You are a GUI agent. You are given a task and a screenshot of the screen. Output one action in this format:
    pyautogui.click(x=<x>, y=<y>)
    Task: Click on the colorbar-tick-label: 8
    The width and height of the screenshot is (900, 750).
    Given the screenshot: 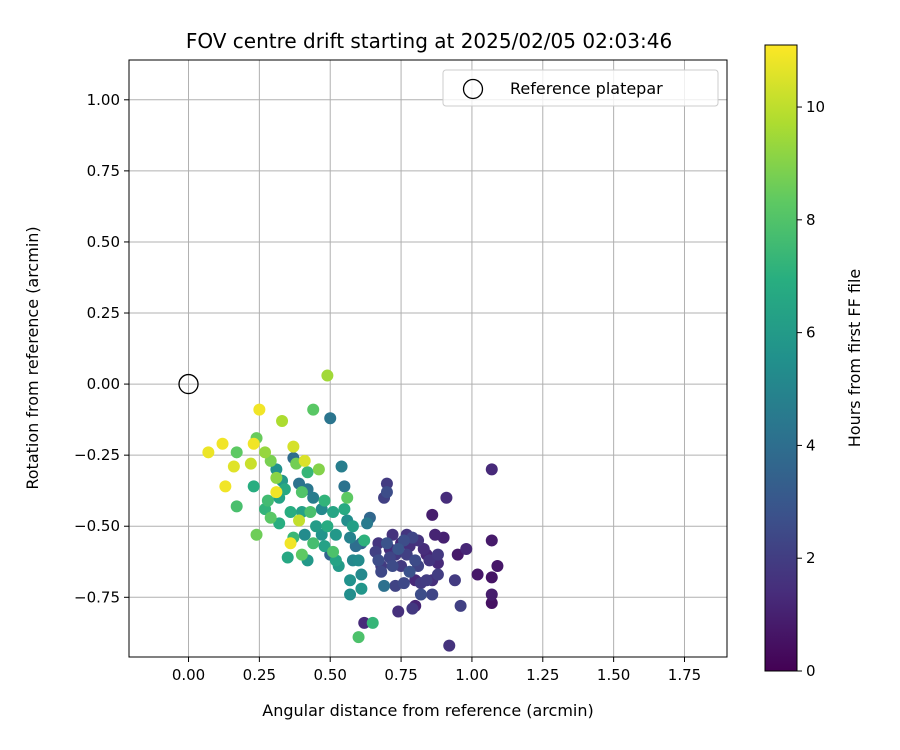 What is the action you would take?
    pyautogui.click(x=811, y=220)
    